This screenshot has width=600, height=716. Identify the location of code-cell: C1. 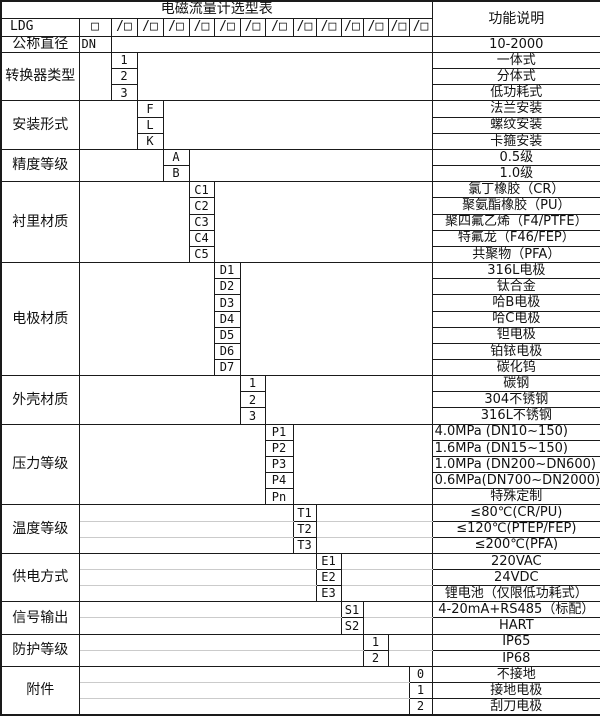
(201, 190).